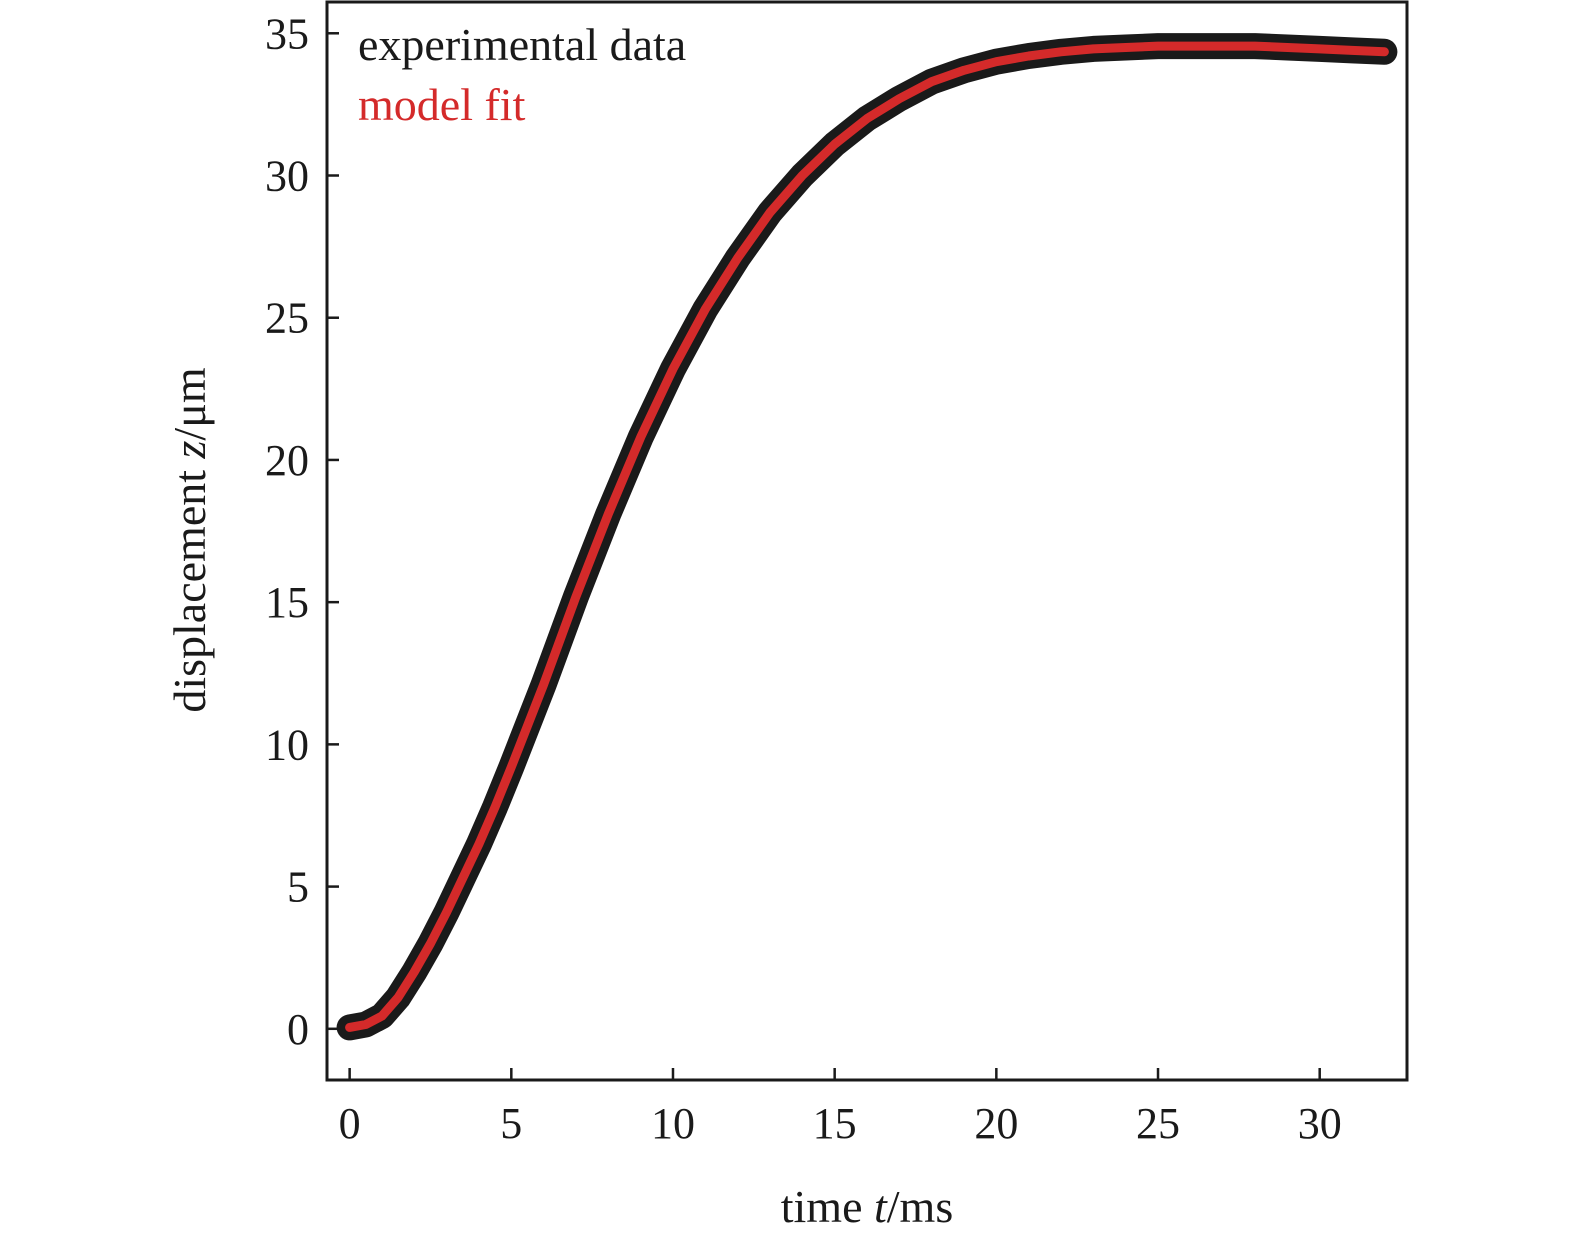 The width and height of the screenshot is (1575, 1246). Describe the element at coordinates (442, 104) in the screenshot. I see `legend-entry-model-fit: model fit` at that location.